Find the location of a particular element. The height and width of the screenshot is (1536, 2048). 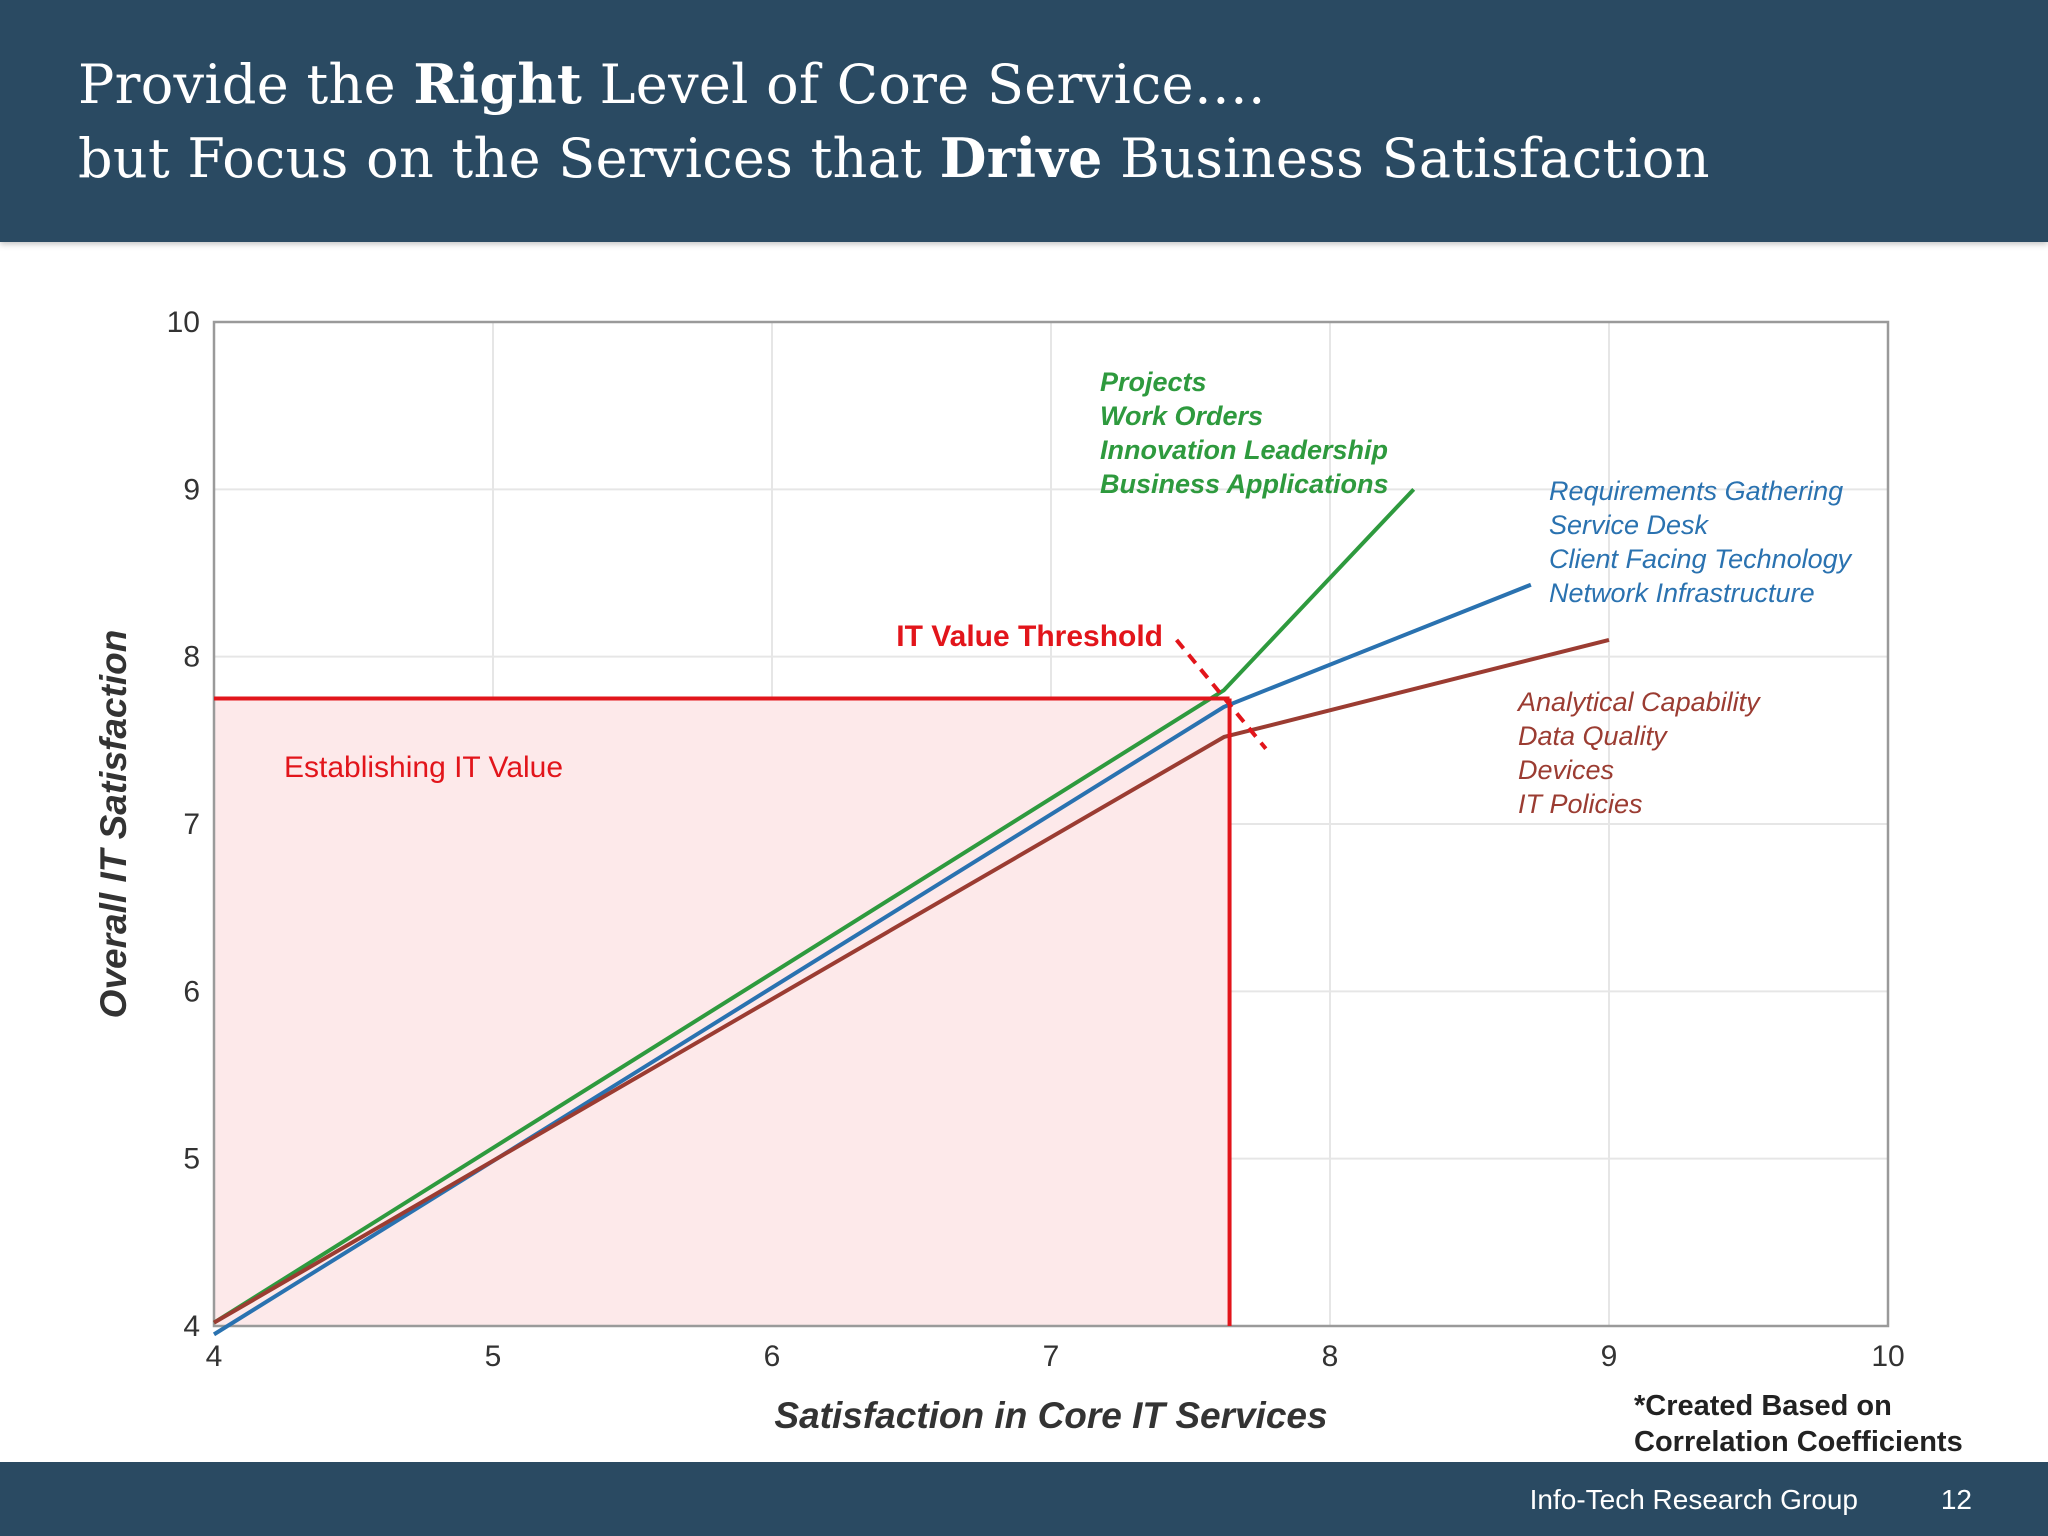

x-tick-labels: 4 5 6 7 8 9 10 is located at coordinates (1055, 1356).